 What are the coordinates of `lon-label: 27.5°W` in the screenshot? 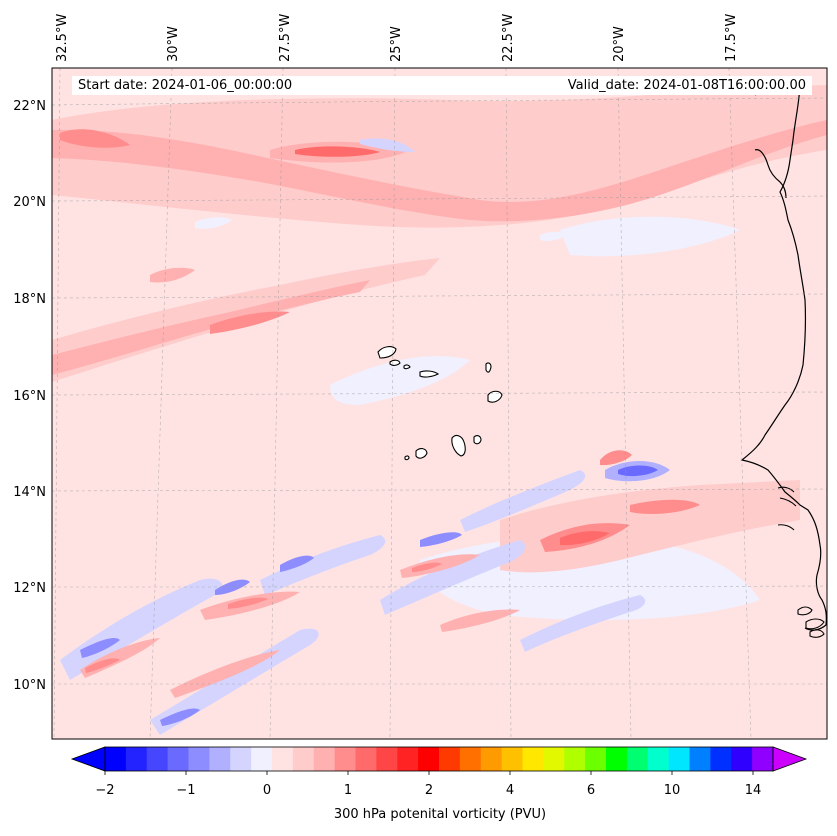 It's located at (285, 38).